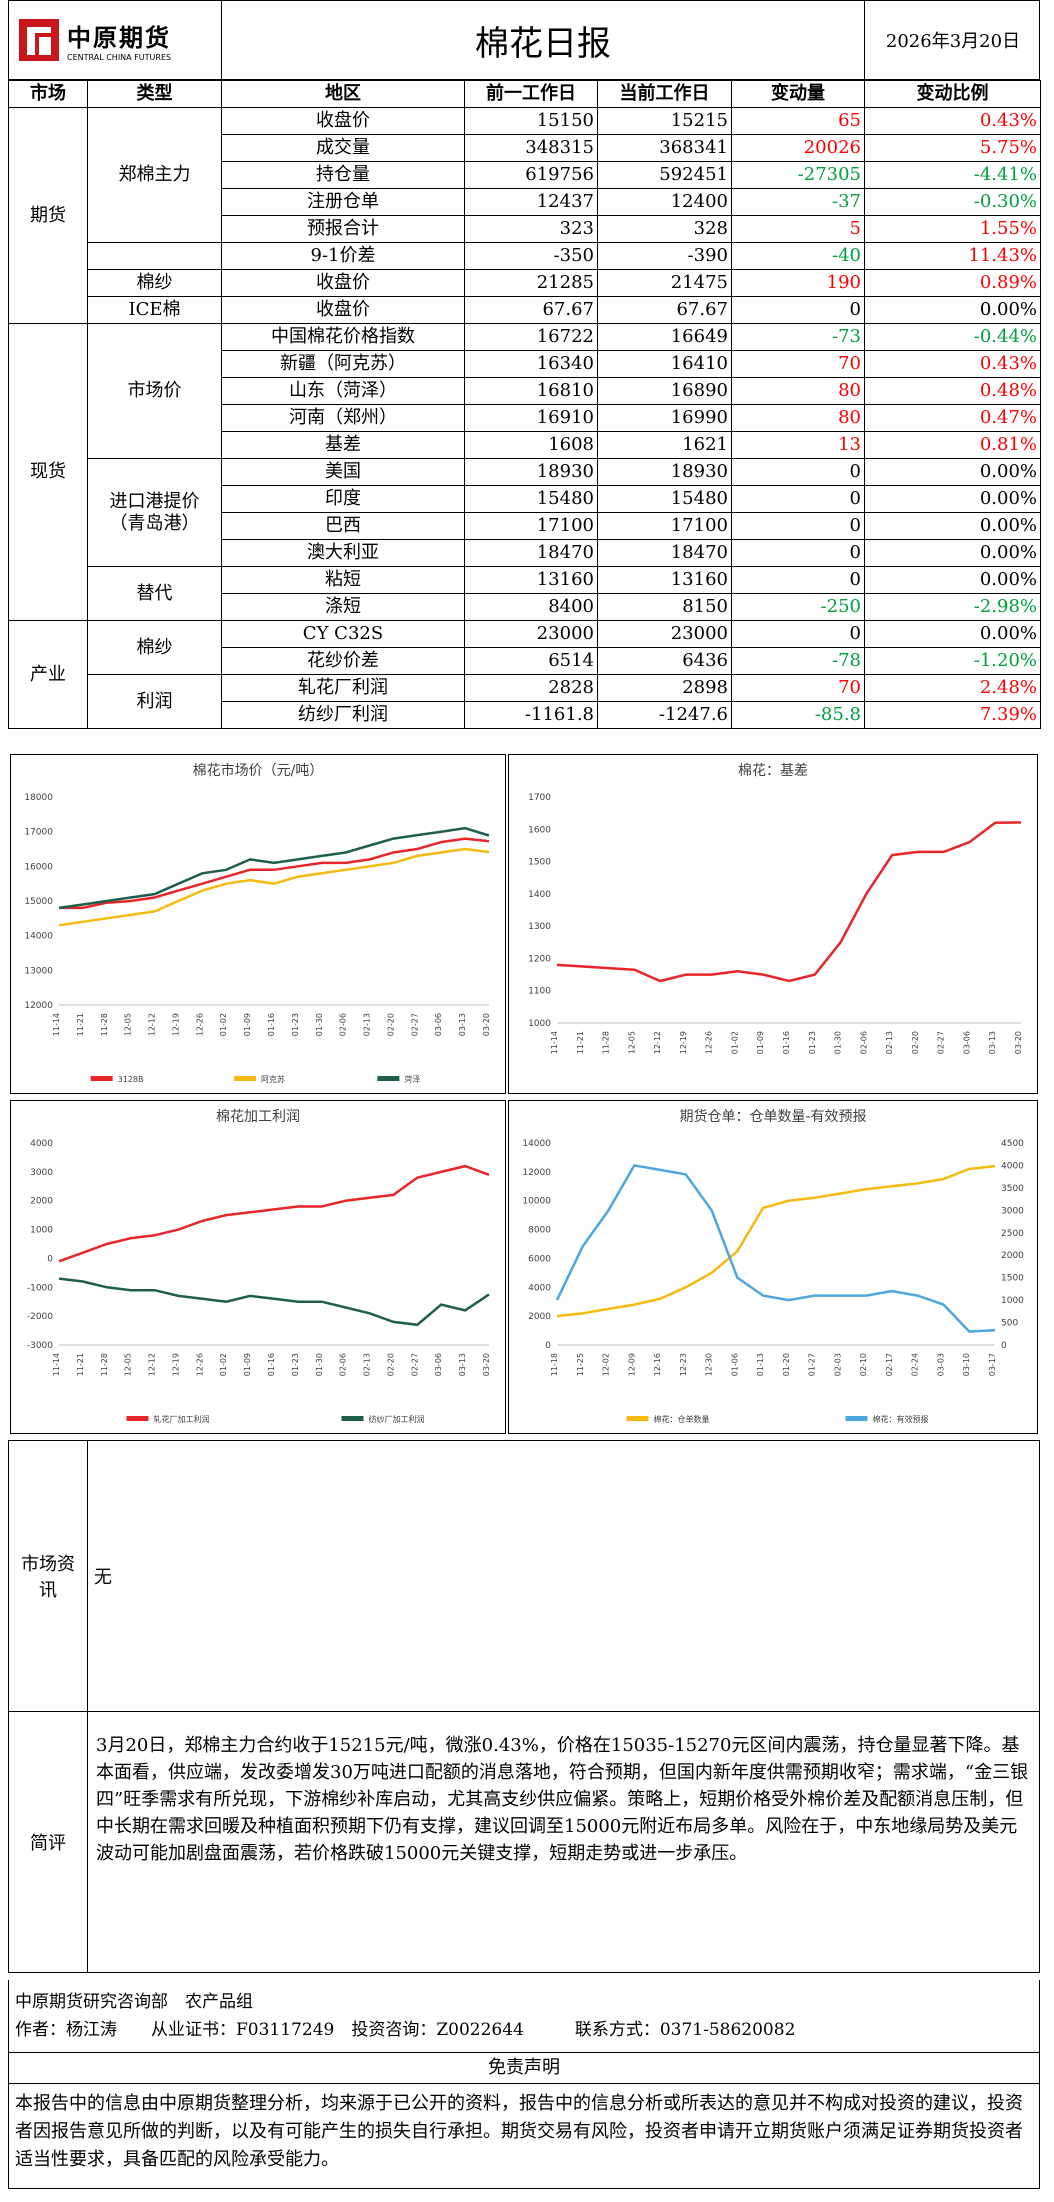 Image resolution: width=1054 pixels, height=2202 pixels. What do you see at coordinates (343, 553) in the screenshot?
I see `region-cell: 澳大利亚` at bounding box center [343, 553].